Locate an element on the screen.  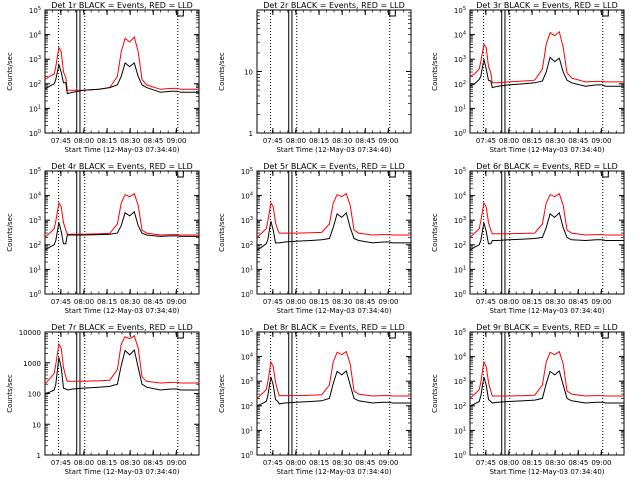
y-tick-label: 10000 is located at coordinates (30, 333).